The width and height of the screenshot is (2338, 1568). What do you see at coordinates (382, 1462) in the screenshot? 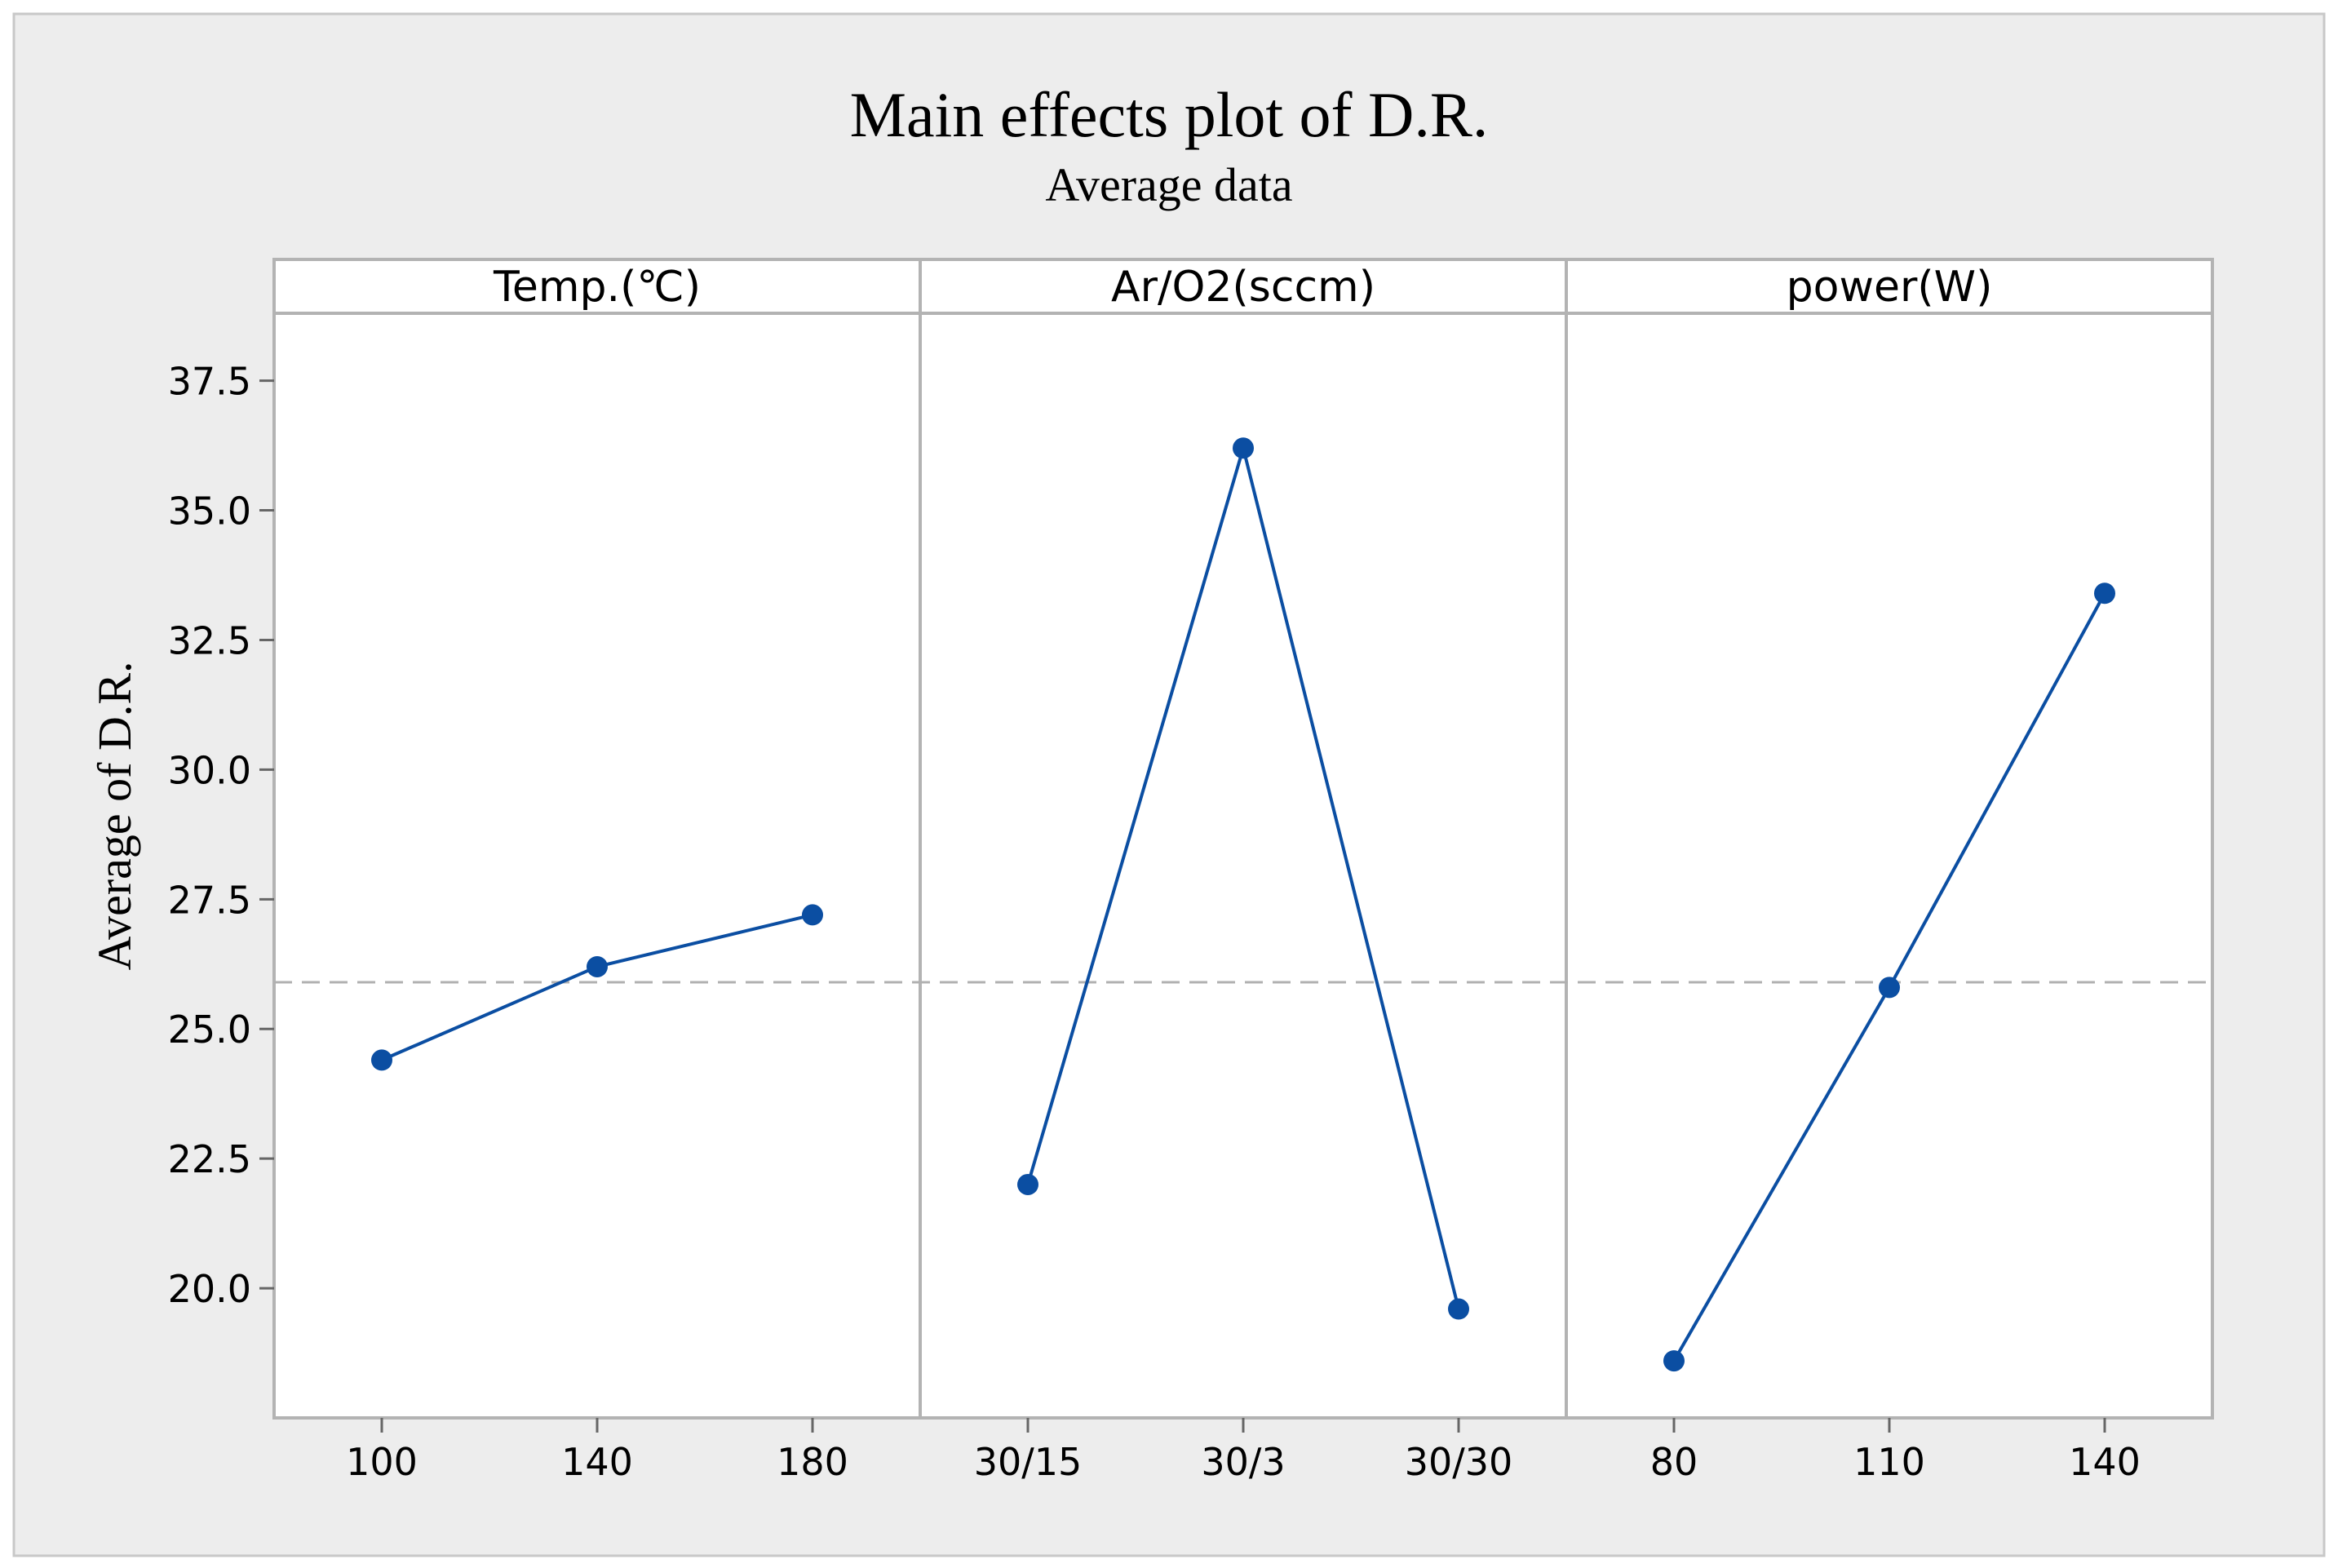
I see `x-tick-label: 100` at bounding box center [382, 1462].